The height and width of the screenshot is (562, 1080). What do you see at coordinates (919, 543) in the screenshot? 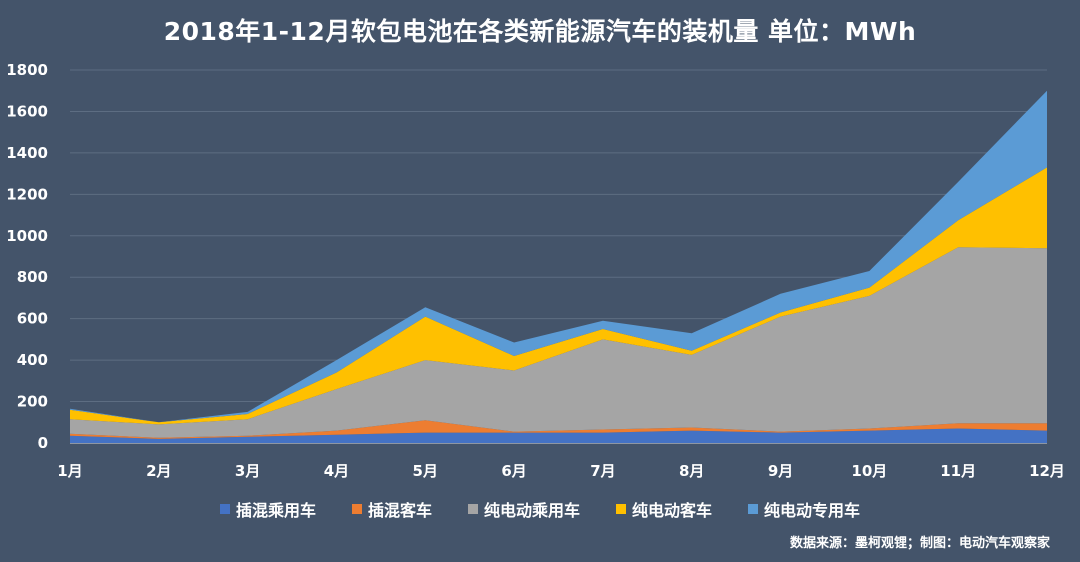
I see `source-note: 数据来源：墨柯观锂；制图：电动汽车观察家` at bounding box center [919, 543].